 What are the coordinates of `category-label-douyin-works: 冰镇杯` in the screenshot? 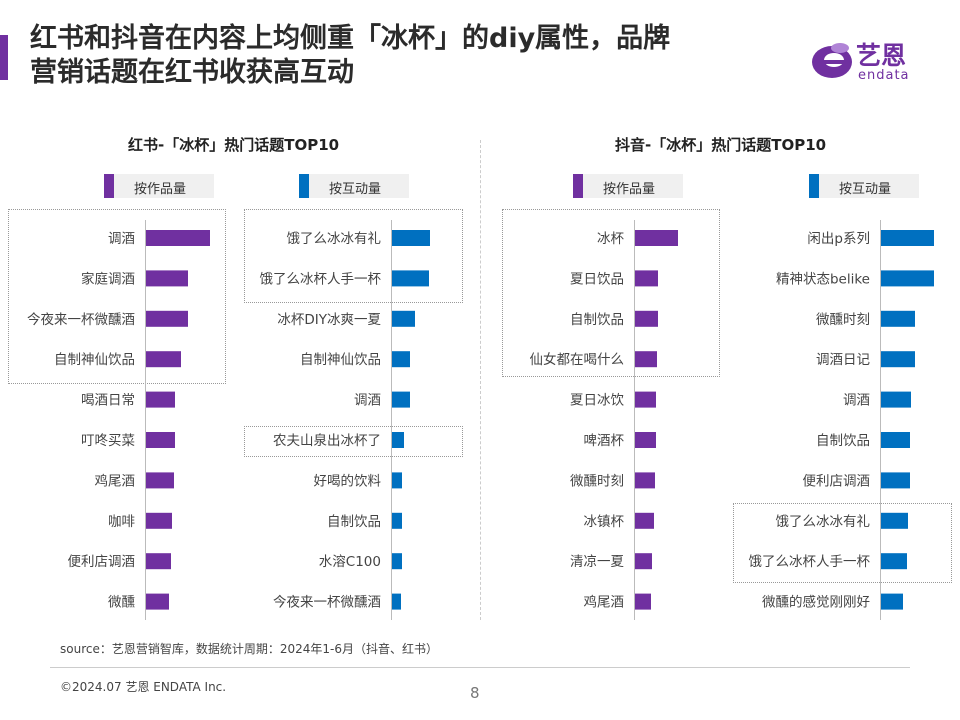 It's located at (604, 522).